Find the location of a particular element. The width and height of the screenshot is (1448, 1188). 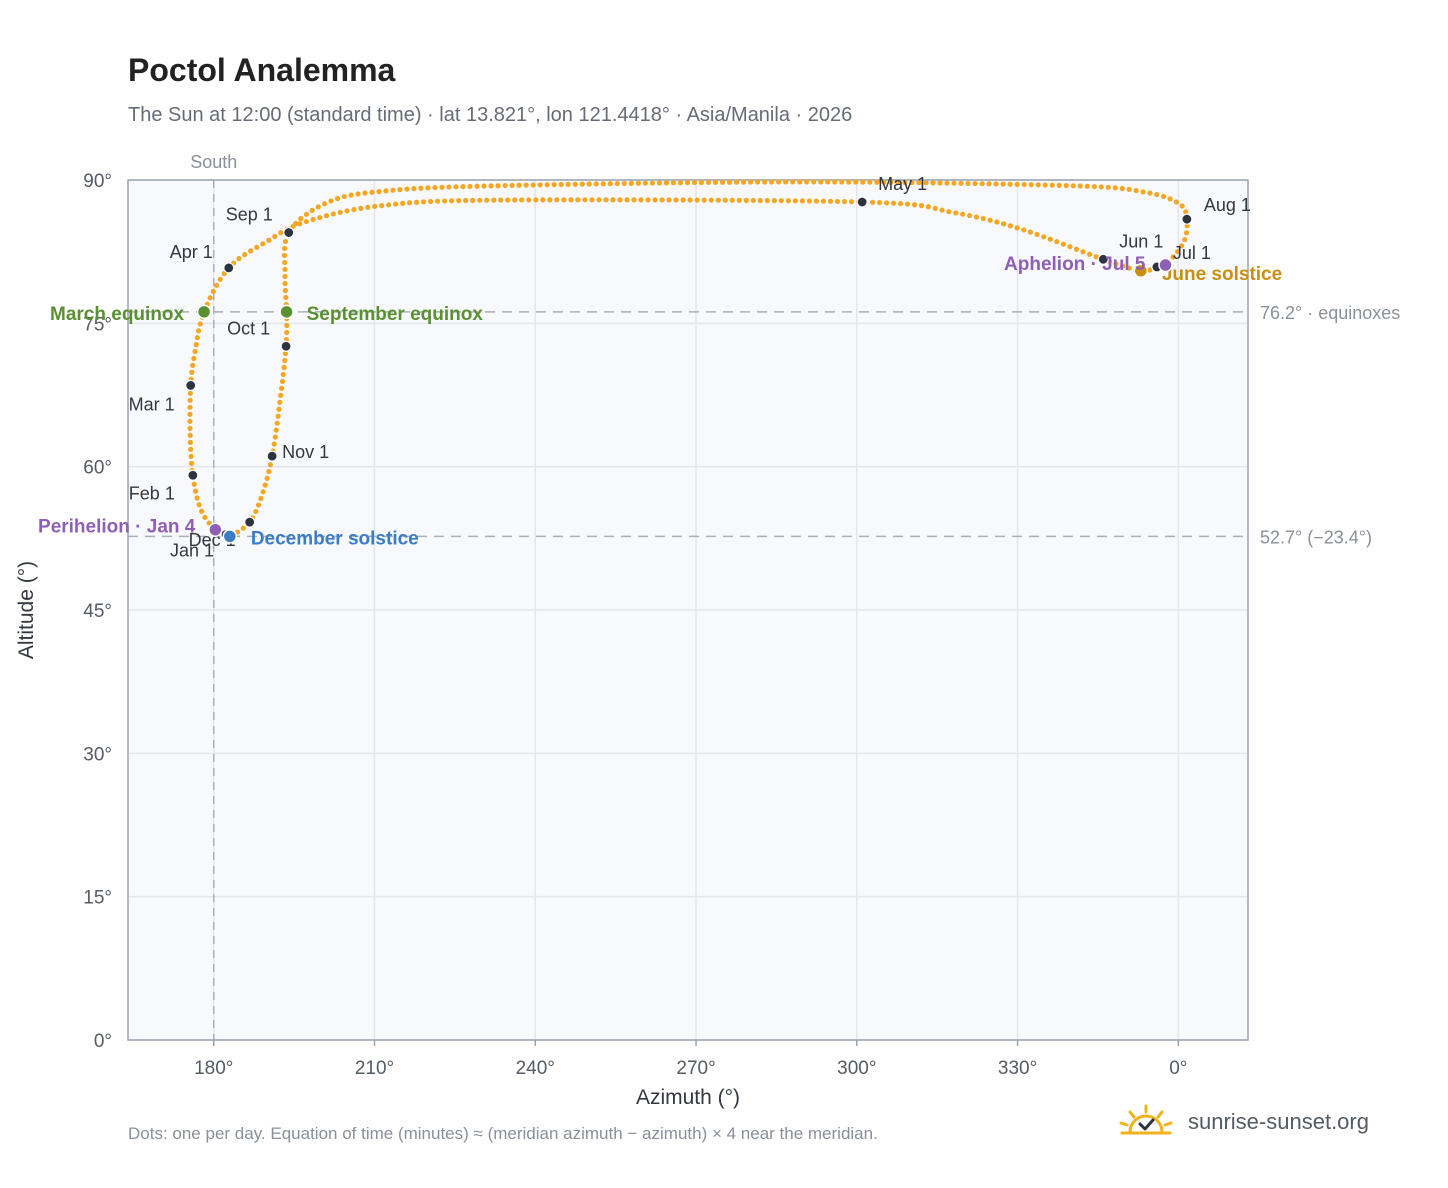

event-label: Perihelion · Jan 4 is located at coordinates (117, 527).